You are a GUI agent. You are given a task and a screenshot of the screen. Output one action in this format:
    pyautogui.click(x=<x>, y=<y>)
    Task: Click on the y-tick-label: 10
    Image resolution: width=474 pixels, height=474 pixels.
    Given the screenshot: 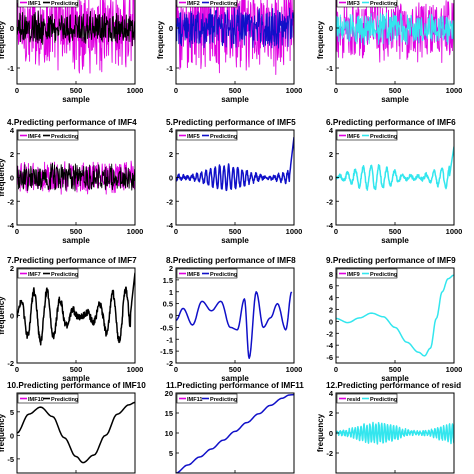 What is the action you would take?
    pyautogui.click(x=169, y=433)
    